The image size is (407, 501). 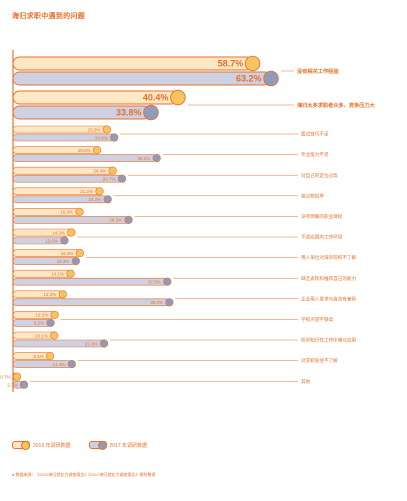 What do you see at coordinates (322, 237) in the screenshot?
I see `category-label: 不适应国内工作环境` at bounding box center [322, 237].